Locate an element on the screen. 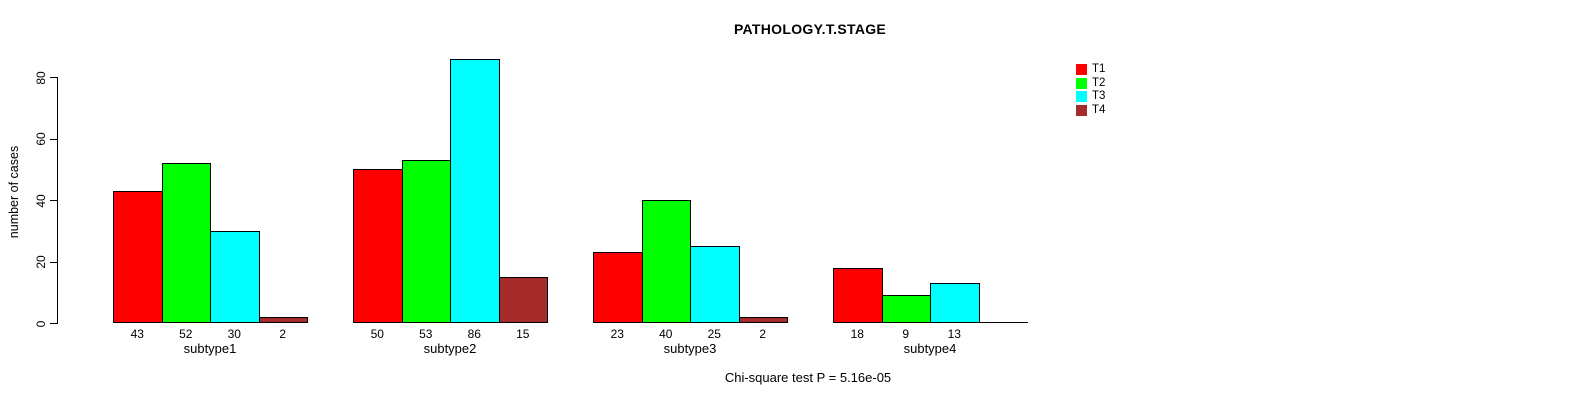 This screenshot has height=400, width=1590. bar-t1-subtype2 is located at coordinates (378, 246).